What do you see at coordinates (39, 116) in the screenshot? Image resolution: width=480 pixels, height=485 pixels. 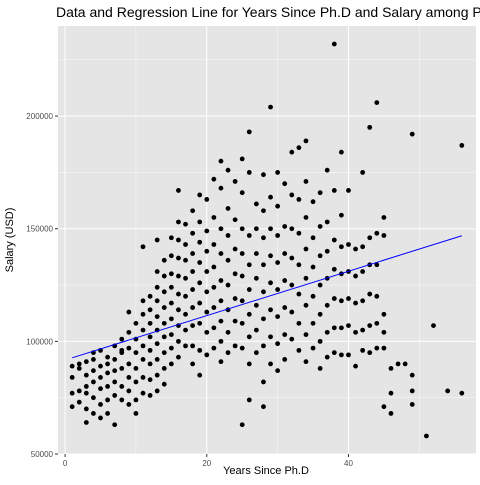 I see `y-tick-label: 200000` at bounding box center [39, 116].